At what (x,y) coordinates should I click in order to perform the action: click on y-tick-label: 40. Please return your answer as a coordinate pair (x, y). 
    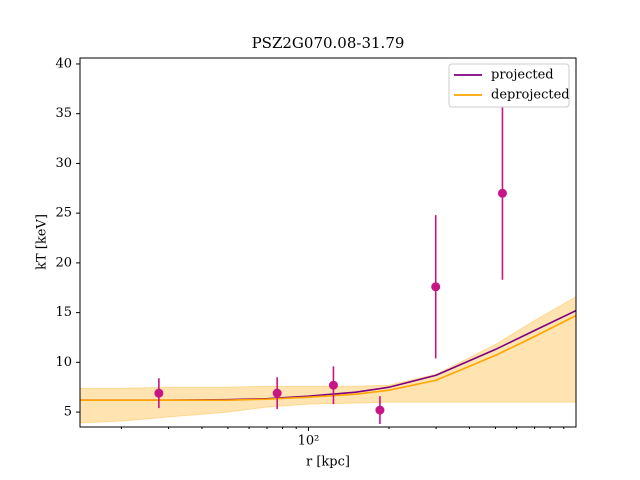
    Looking at the image, I should click on (63, 63).